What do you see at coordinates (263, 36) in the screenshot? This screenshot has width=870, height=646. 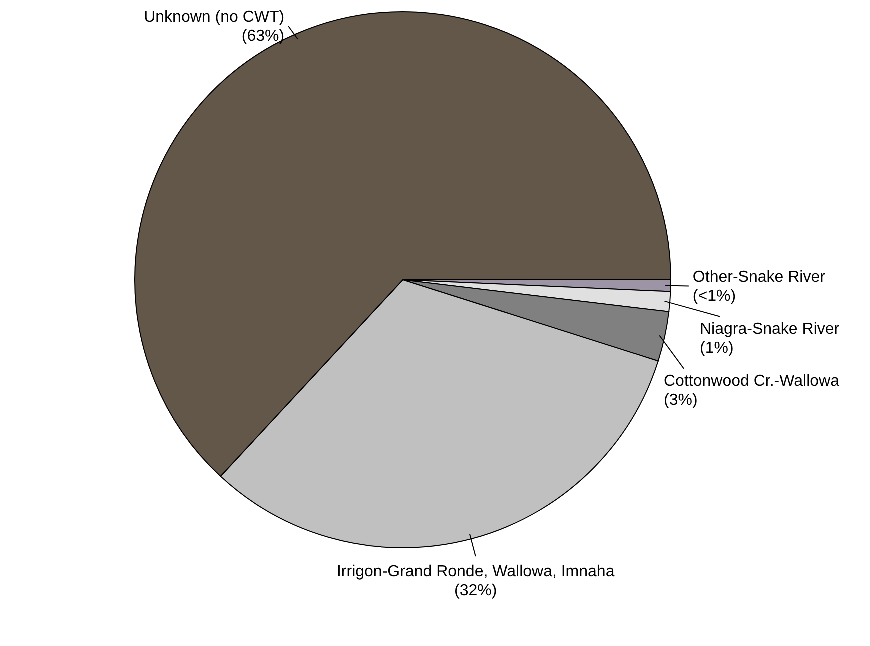 I see `data-label: (63%)` at bounding box center [263, 36].